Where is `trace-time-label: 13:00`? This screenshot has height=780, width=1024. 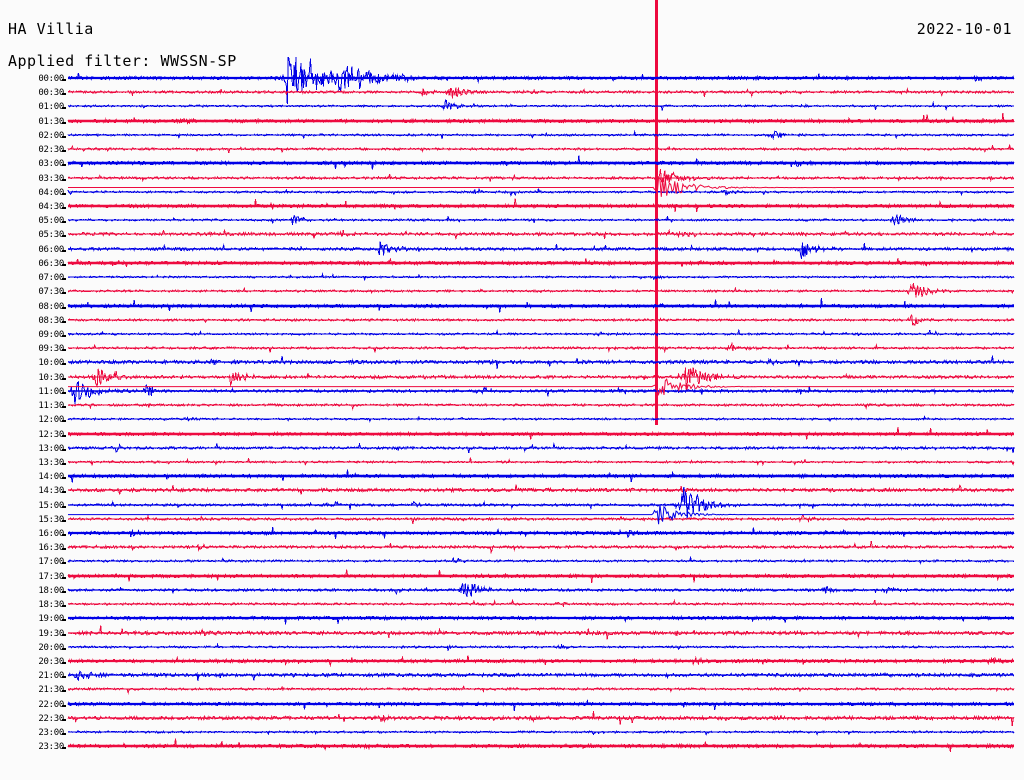 trace-time-label: 13:00 is located at coordinates (51, 448).